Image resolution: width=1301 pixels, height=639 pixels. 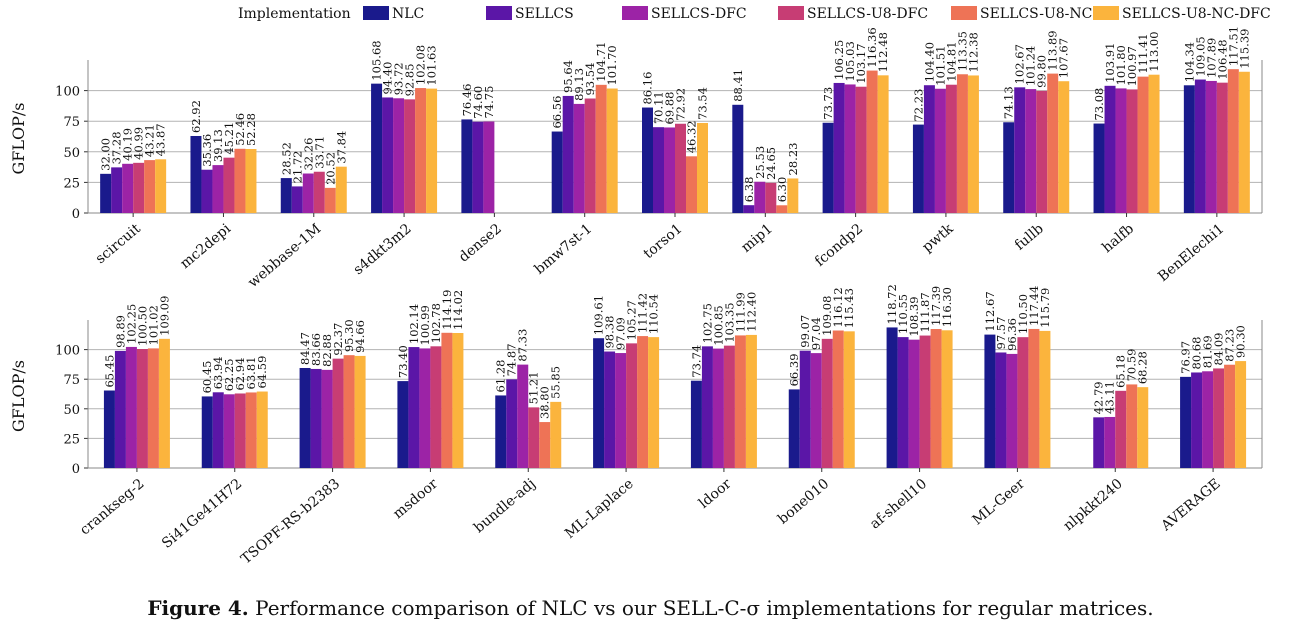 I want to click on data-label-fullb-sellcs-dfc: 101.24, so click(x=1031, y=66).